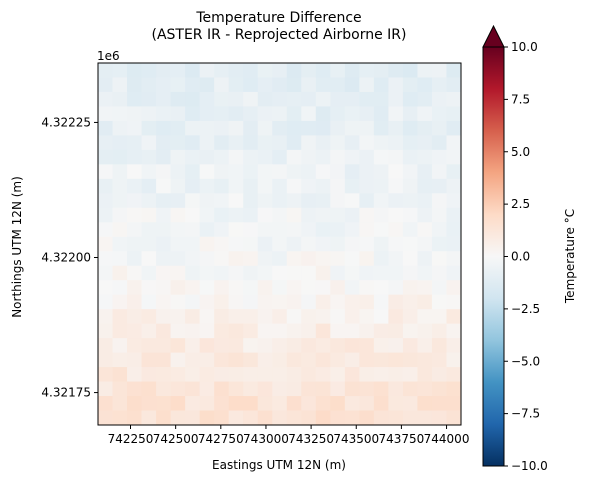 The image size is (590, 485). I want to click on x-tick-label: 742250, so click(131, 439).